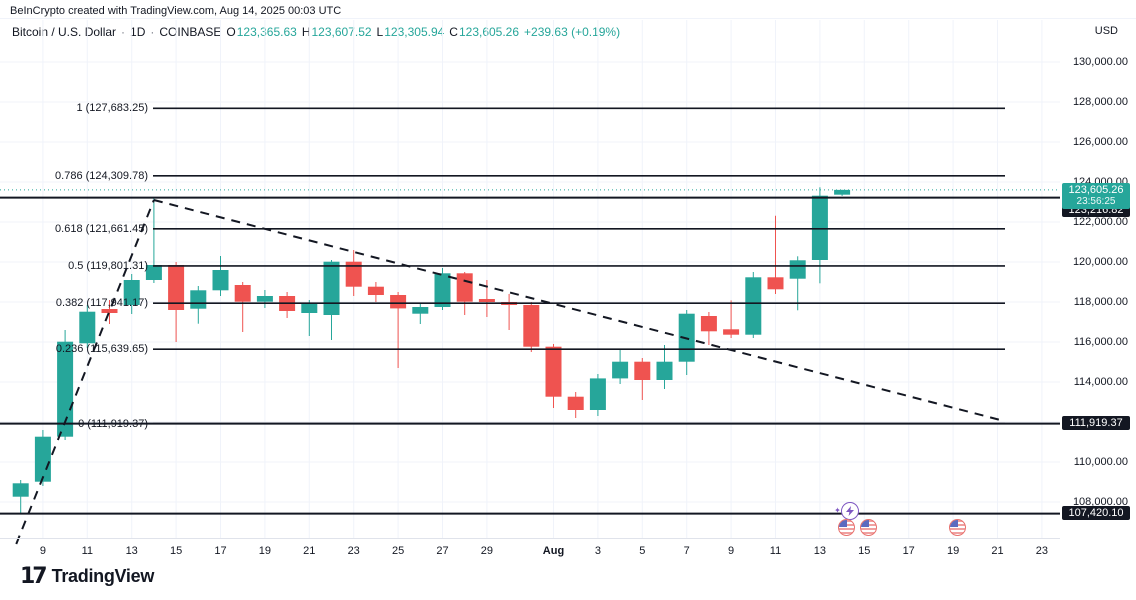 The width and height of the screenshot is (1136, 600). What do you see at coordinates (597, 551) in the screenshot?
I see `time-axis-label: 3` at bounding box center [597, 551].